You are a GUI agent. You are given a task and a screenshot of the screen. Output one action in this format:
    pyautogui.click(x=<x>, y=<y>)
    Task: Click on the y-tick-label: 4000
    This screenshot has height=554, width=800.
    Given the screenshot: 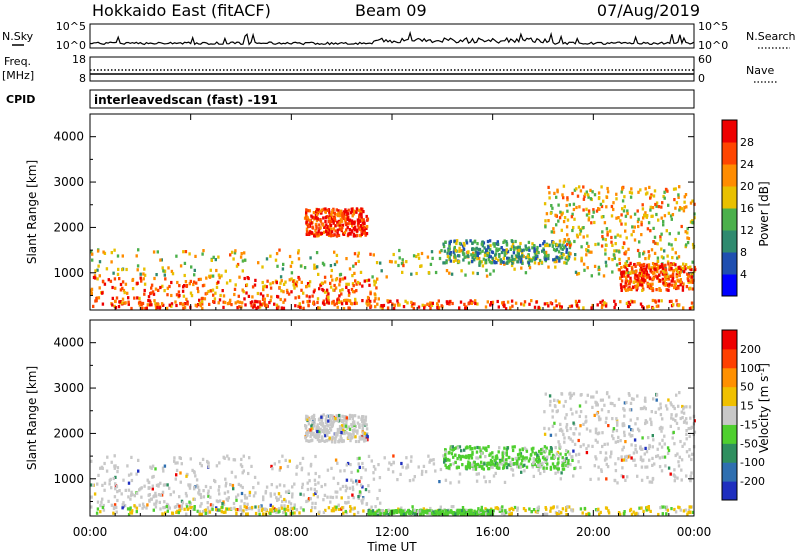 What is the action you would take?
    pyautogui.click(x=68, y=343)
    